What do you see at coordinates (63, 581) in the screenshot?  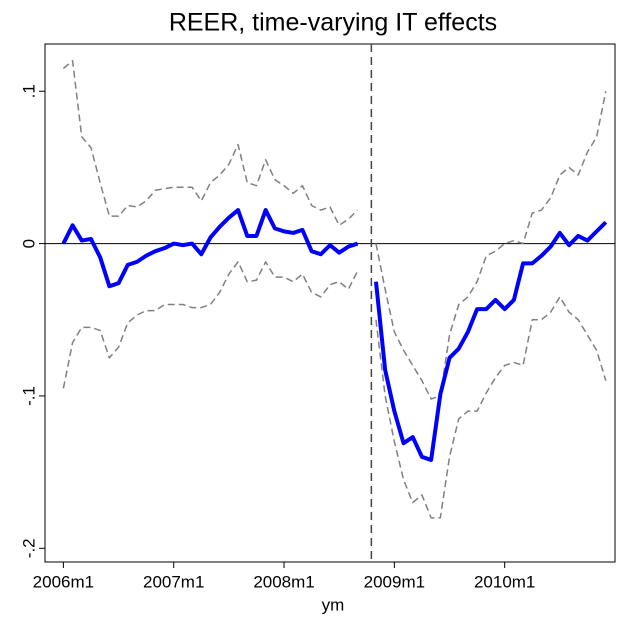 I see `x-tick-label: 2006m1` at bounding box center [63, 581].